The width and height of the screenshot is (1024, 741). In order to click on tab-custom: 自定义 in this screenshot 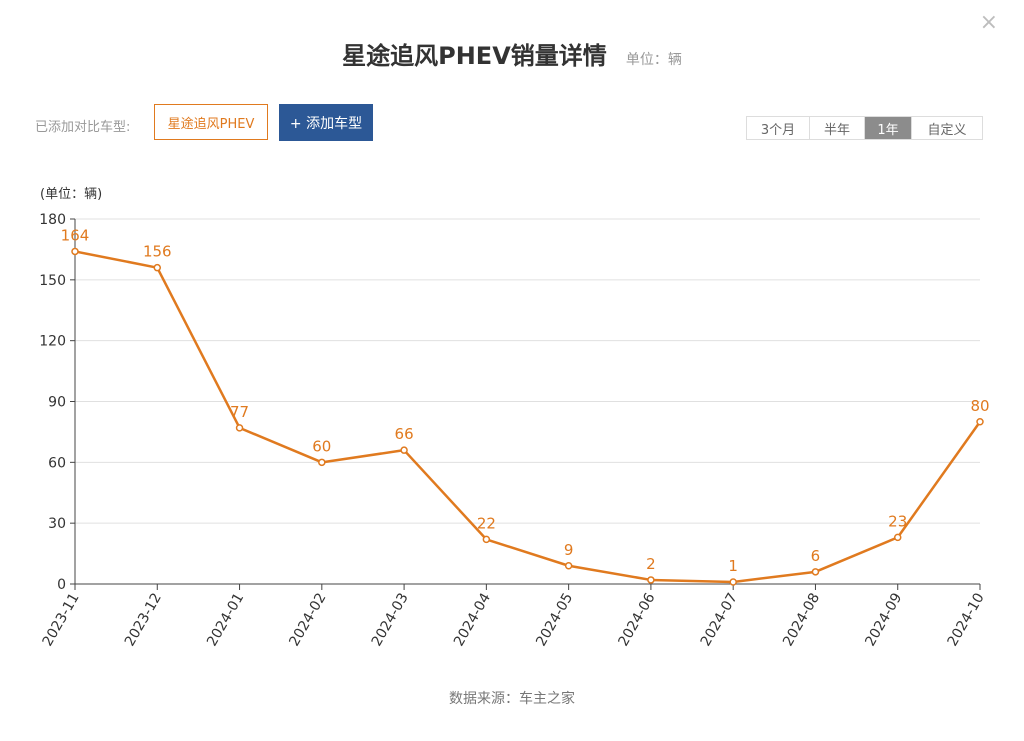, I will do `click(947, 130)`.